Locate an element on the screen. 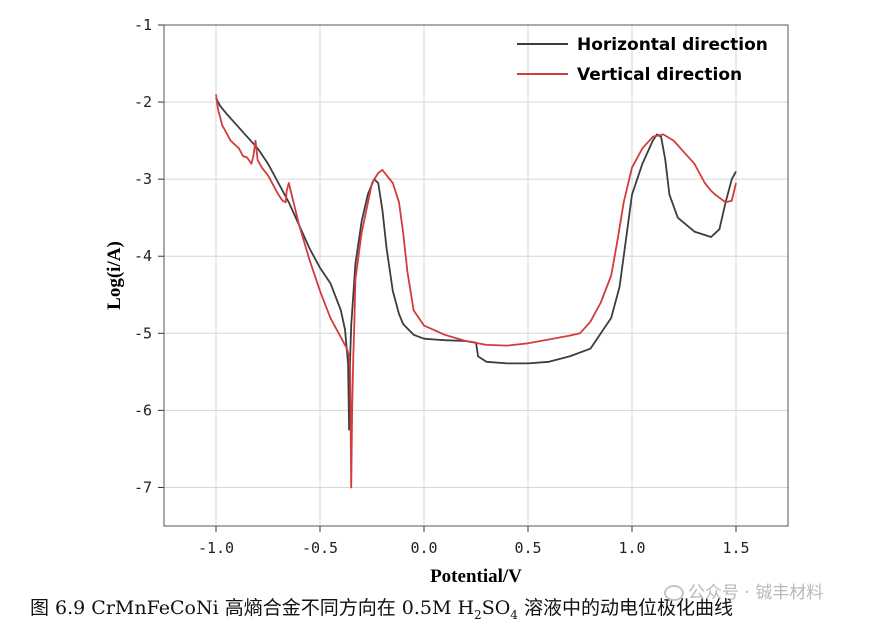 This screenshot has width=880, height=628. legend-label: Vertical direction is located at coordinates (659, 75).